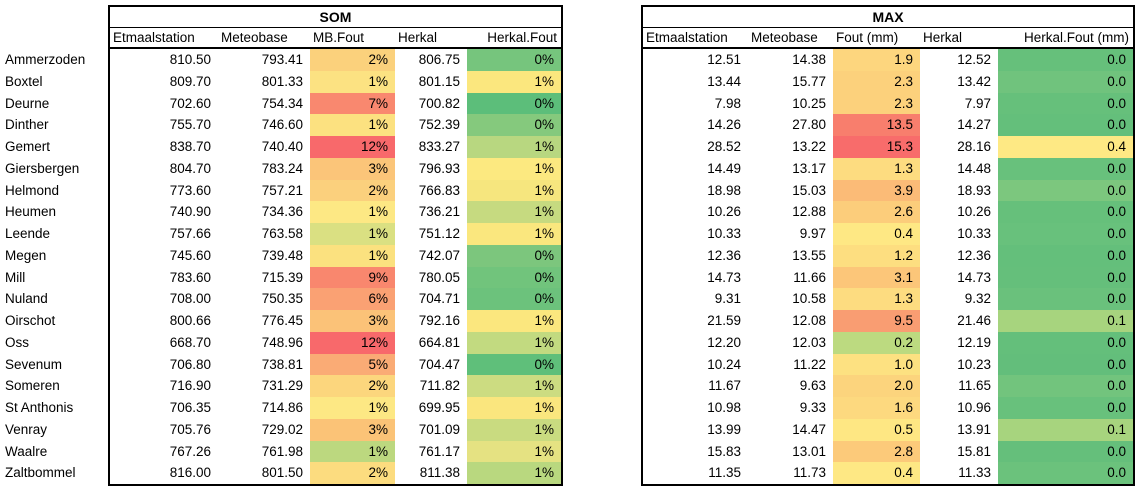 The width and height of the screenshot is (1141, 493). What do you see at coordinates (190, 299) in the screenshot?
I see `value-cell: 708.00` at bounding box center [190, 299].